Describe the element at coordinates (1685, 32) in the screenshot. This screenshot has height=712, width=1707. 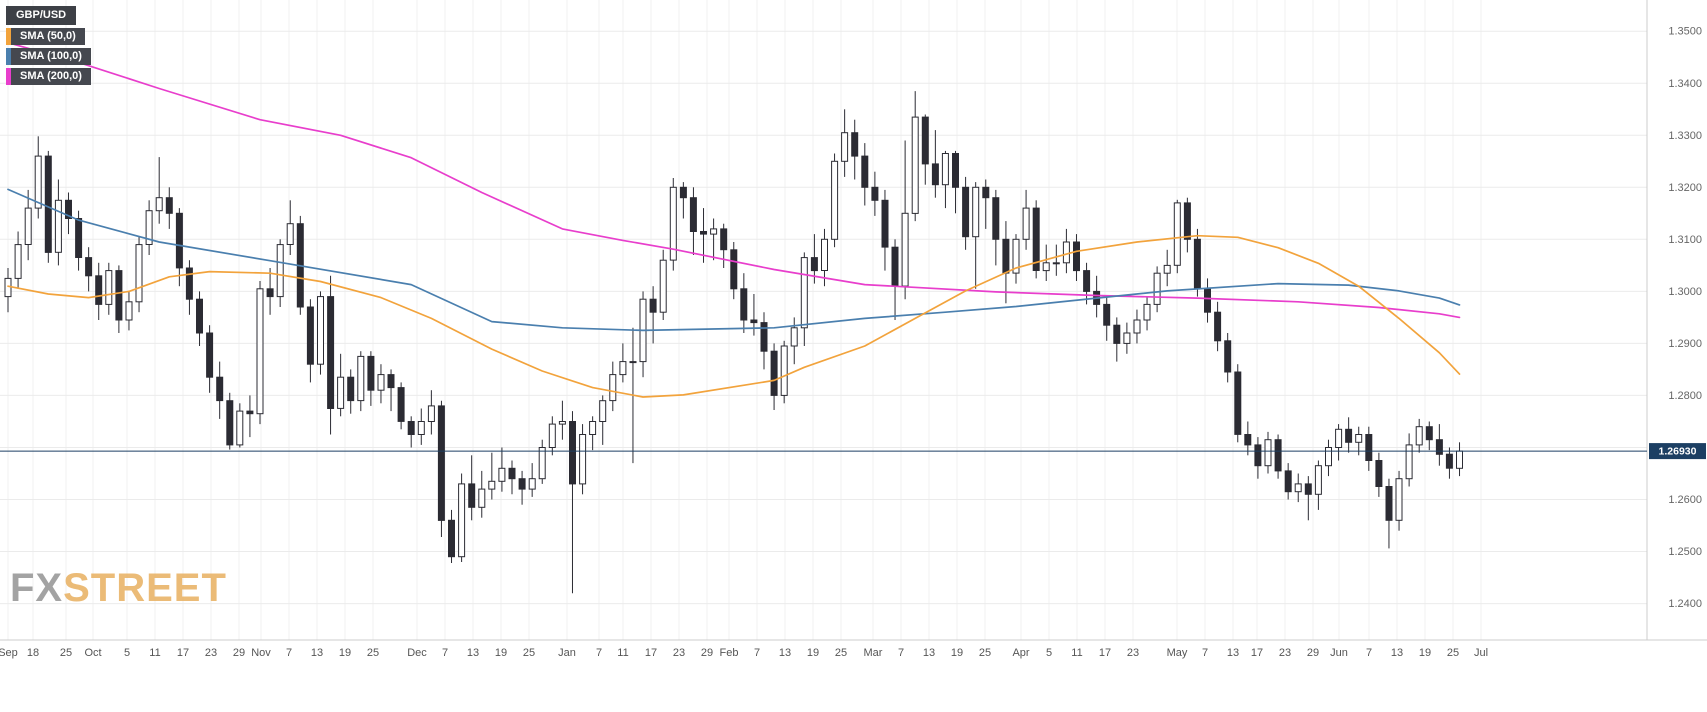
I see `svg-text: 1.3500` at that location.